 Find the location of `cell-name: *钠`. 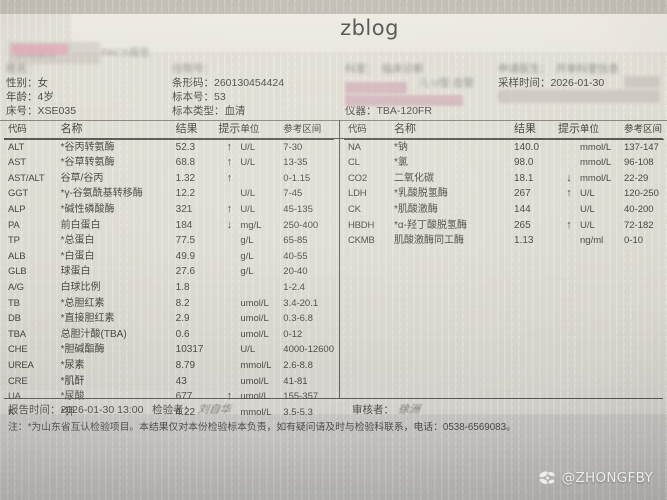

cell-name: *钠 is located at coordinates (401, 147).